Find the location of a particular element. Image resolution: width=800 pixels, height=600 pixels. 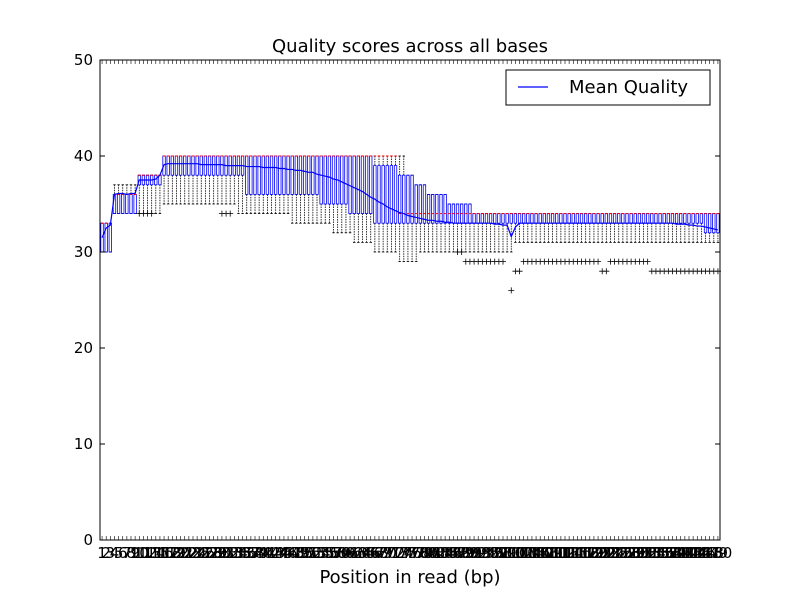

x-tick-label-13: 13 is located at coordinates (151, 553).